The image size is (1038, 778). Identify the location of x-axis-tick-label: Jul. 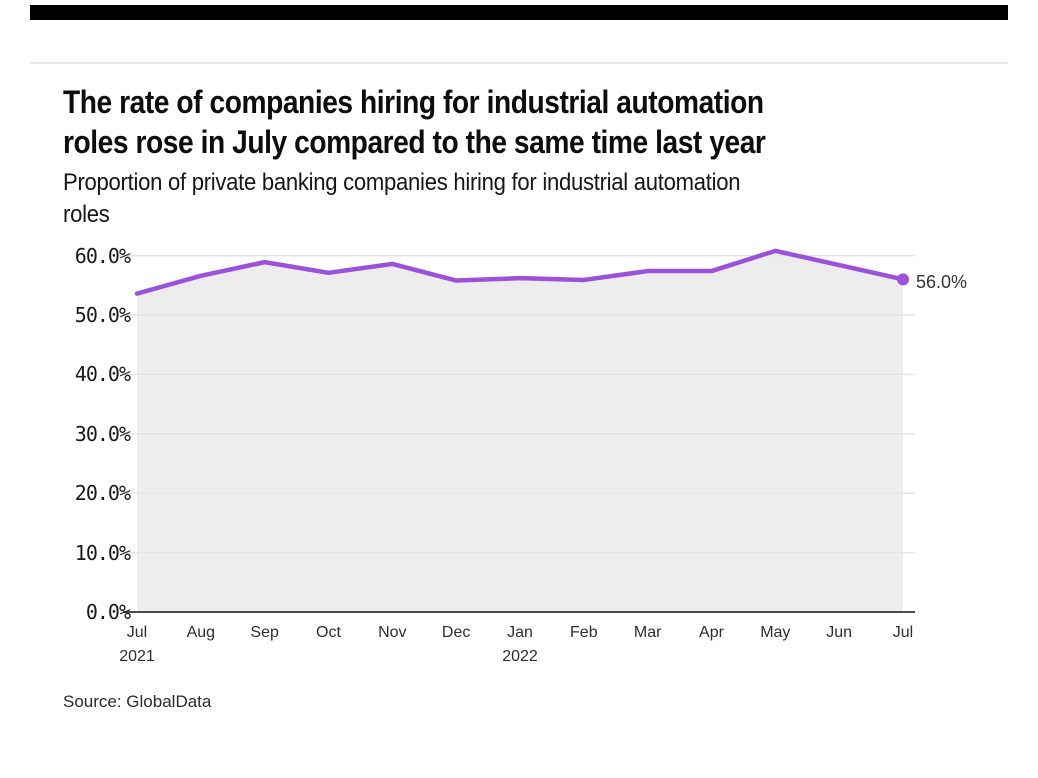
(903, 632).